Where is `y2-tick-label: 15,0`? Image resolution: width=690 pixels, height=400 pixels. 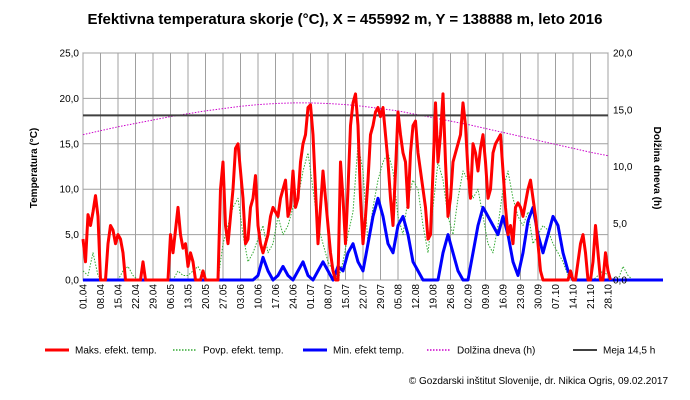
y2-tick-label: 15,0 is located at coordinates (623, 110).